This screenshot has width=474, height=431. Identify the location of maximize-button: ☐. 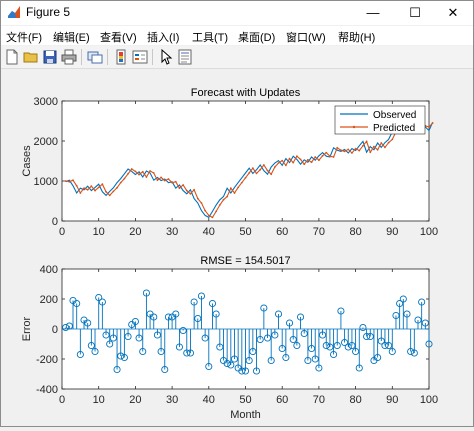
(415, 12).